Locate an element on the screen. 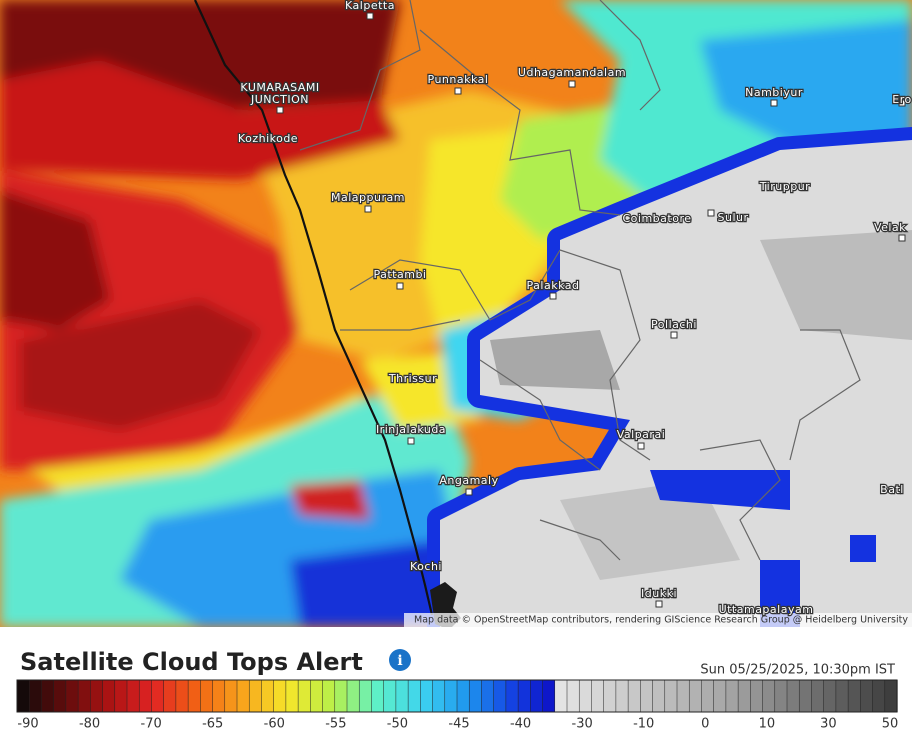 The height and width of the screenshot is (736, 921). place-label: Valparai is located at coordinates (641, 434).